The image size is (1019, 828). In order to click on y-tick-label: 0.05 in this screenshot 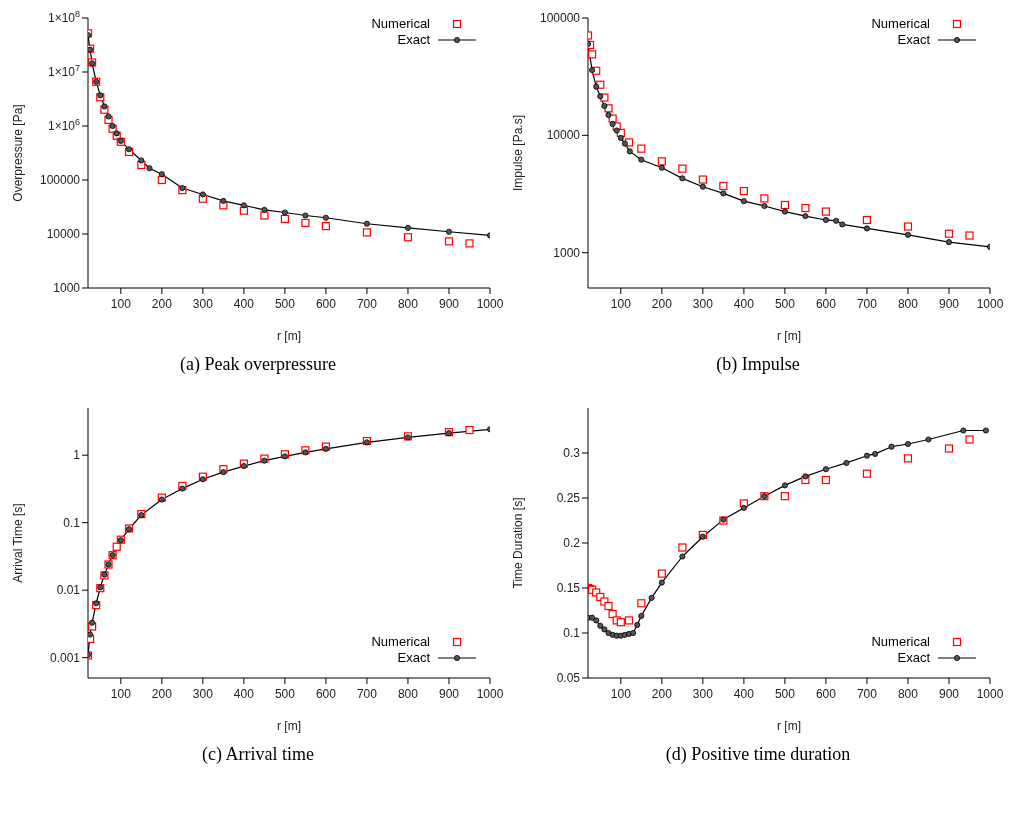, I will do `click(568, 678)`.